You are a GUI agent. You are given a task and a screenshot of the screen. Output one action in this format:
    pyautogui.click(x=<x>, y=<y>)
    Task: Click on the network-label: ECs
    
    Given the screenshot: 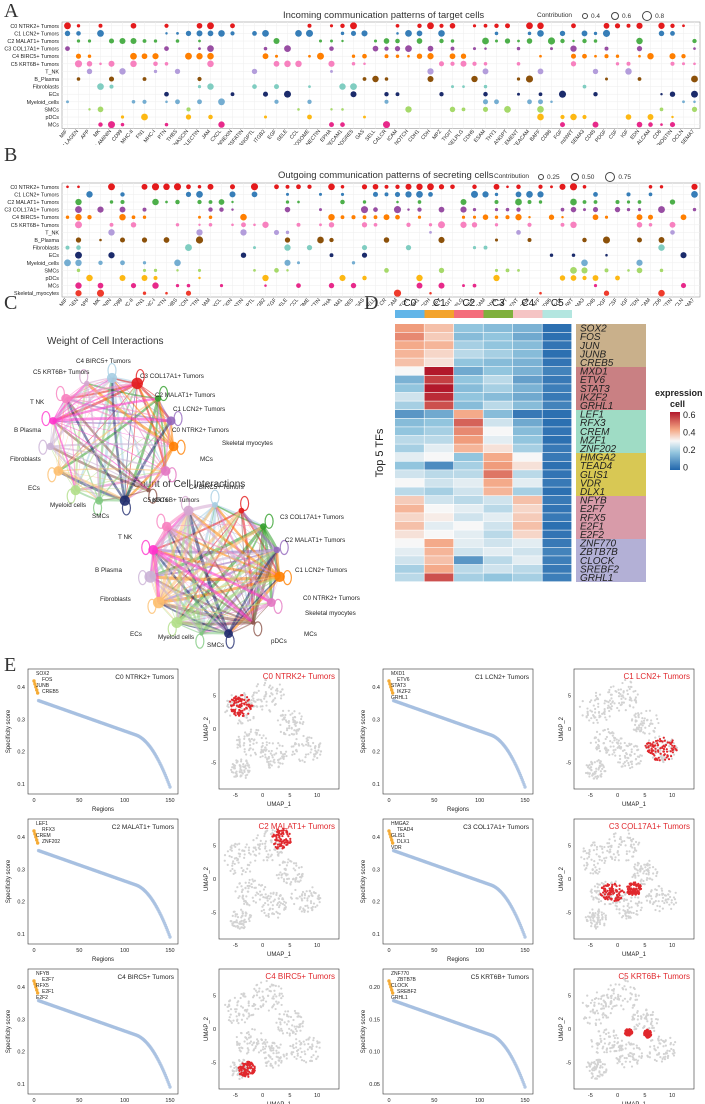 What is the action you would take?
    pyautogui.click(x=34, y=488)
    